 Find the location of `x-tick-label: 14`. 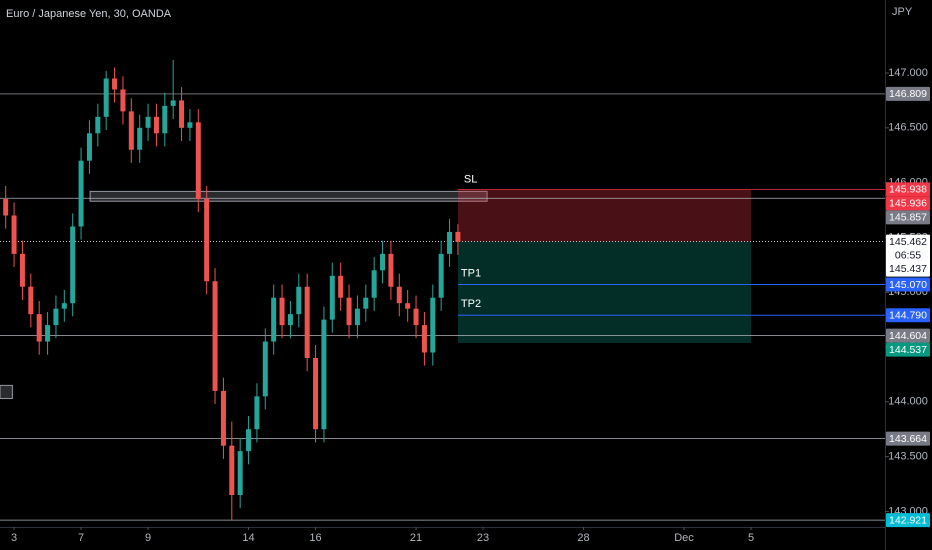

x-tick-label: 14 is located at coordinates (248, 538).